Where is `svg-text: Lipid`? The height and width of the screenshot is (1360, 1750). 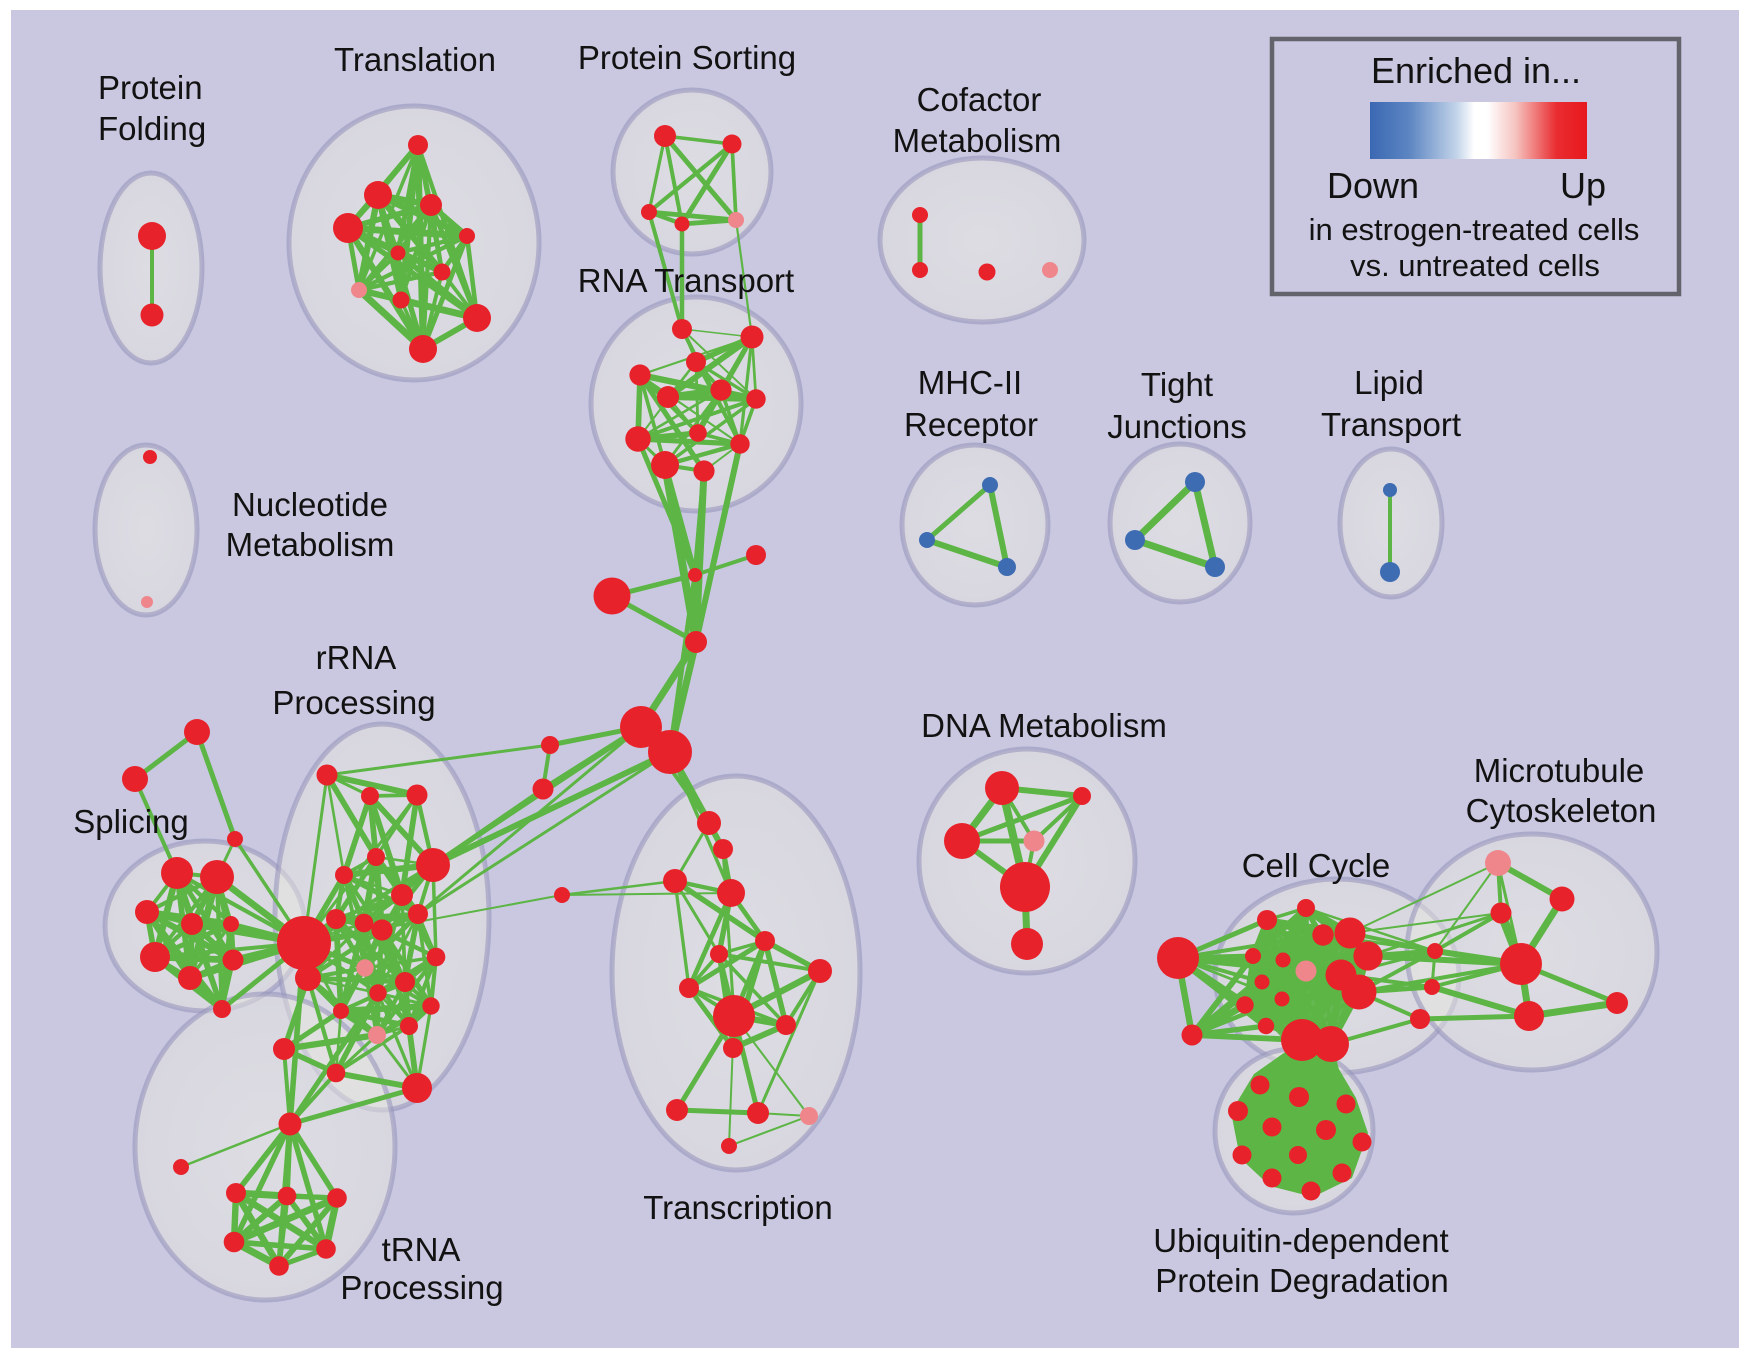 svg-text: Lipid is located at coordinates (1389, 382).